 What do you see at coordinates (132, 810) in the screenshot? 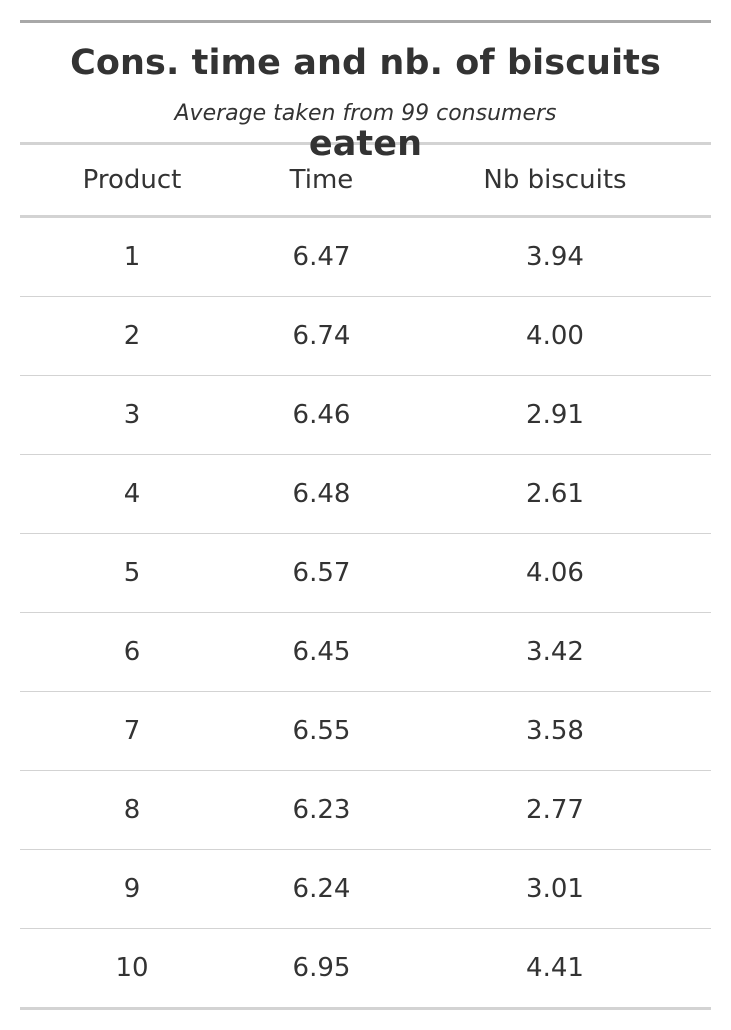
I see `product-cell: 8` at bounding box center [132, 810].